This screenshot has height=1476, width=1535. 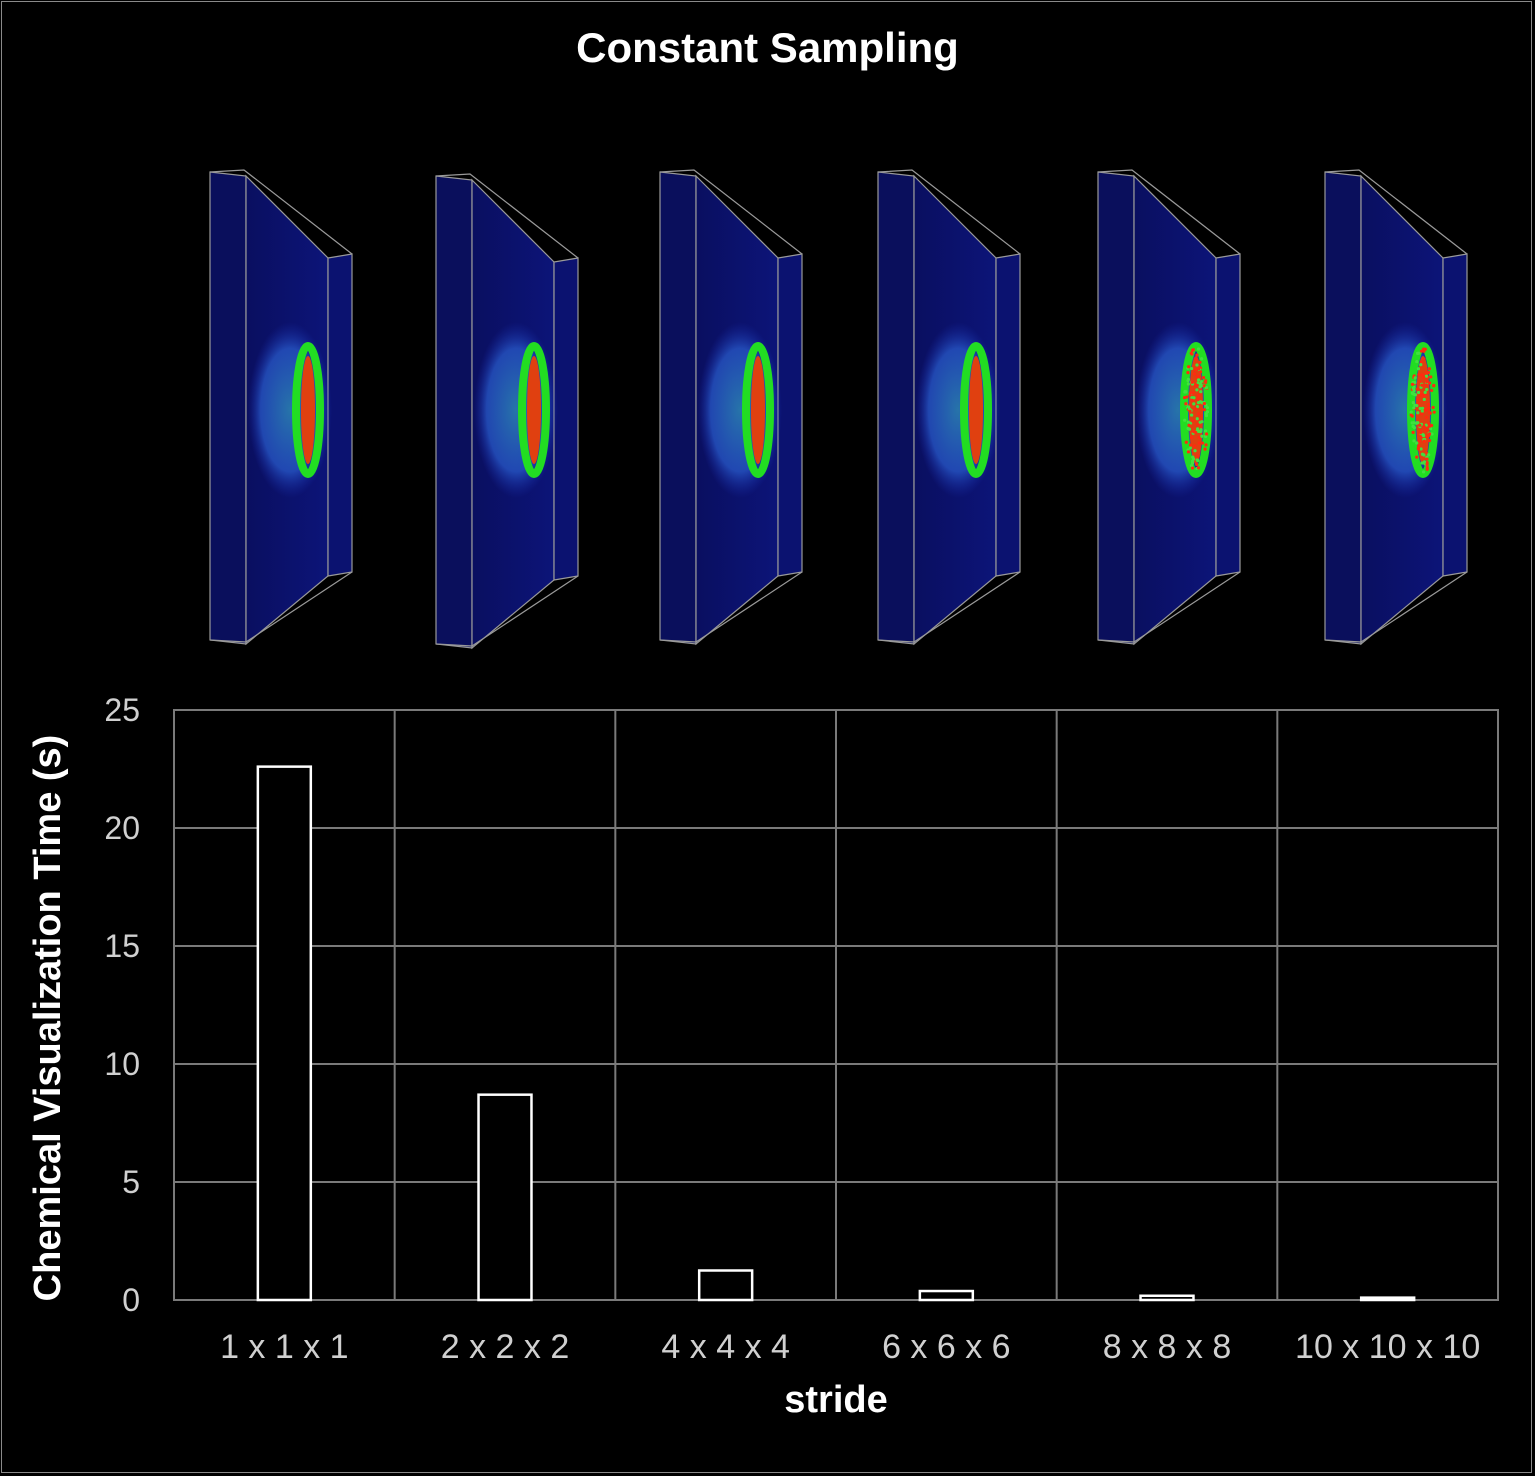 What do you see at coordinates (767, 47) in the screenshot?
I see `figure-title: Constant Sampling` at bounding box center [767, 47].